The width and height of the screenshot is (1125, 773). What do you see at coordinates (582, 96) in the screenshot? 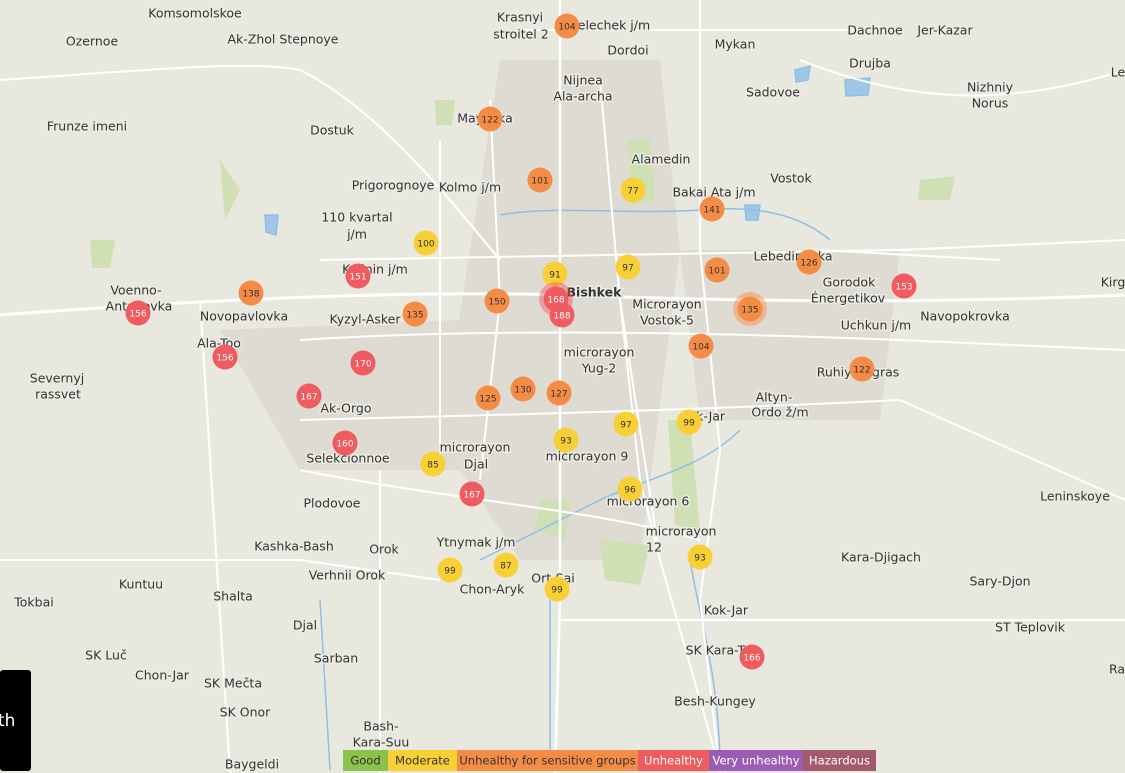
I see `place-label: Ala-archa` at bounding box center [582, 96].